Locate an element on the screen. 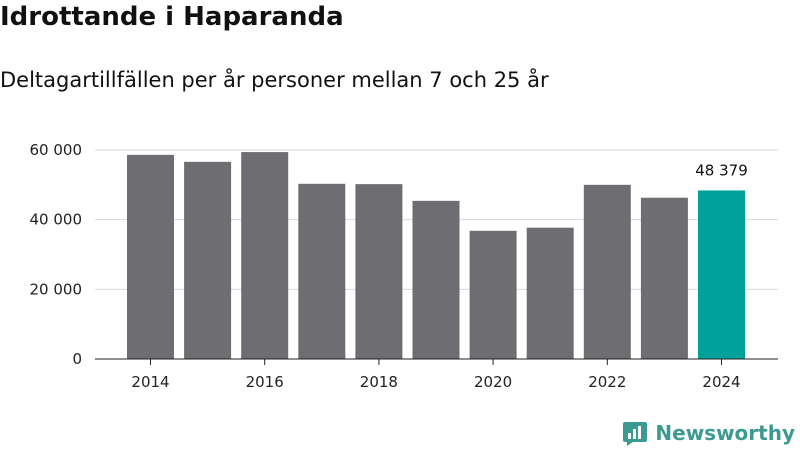 The image size is (800, 450). chart-title: Idrottande i Haparanda is located at coordinates (172, 17).